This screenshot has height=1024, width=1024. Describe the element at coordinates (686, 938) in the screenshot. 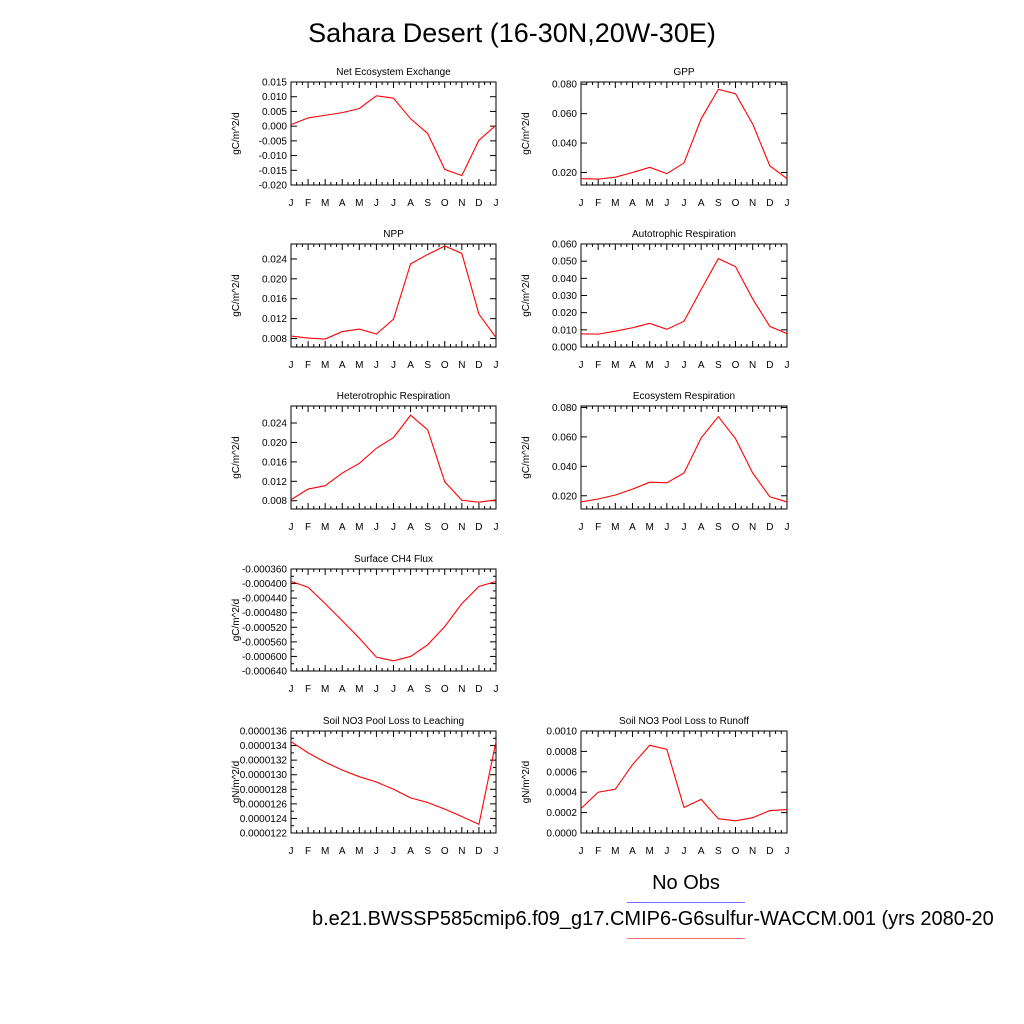

I see `legend-line-case` at that location.